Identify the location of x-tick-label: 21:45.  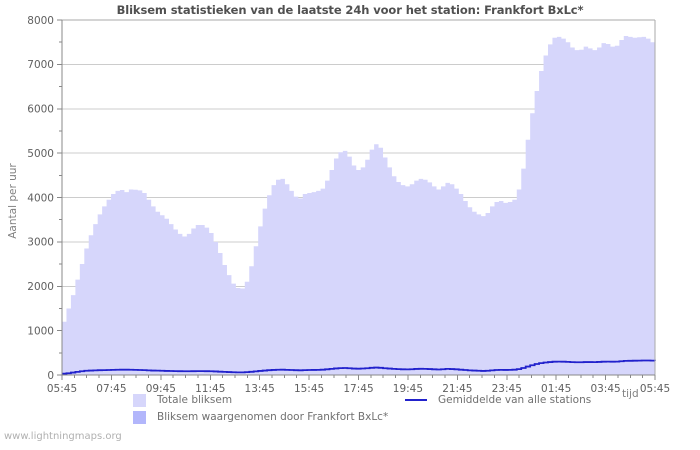
(457, 389).